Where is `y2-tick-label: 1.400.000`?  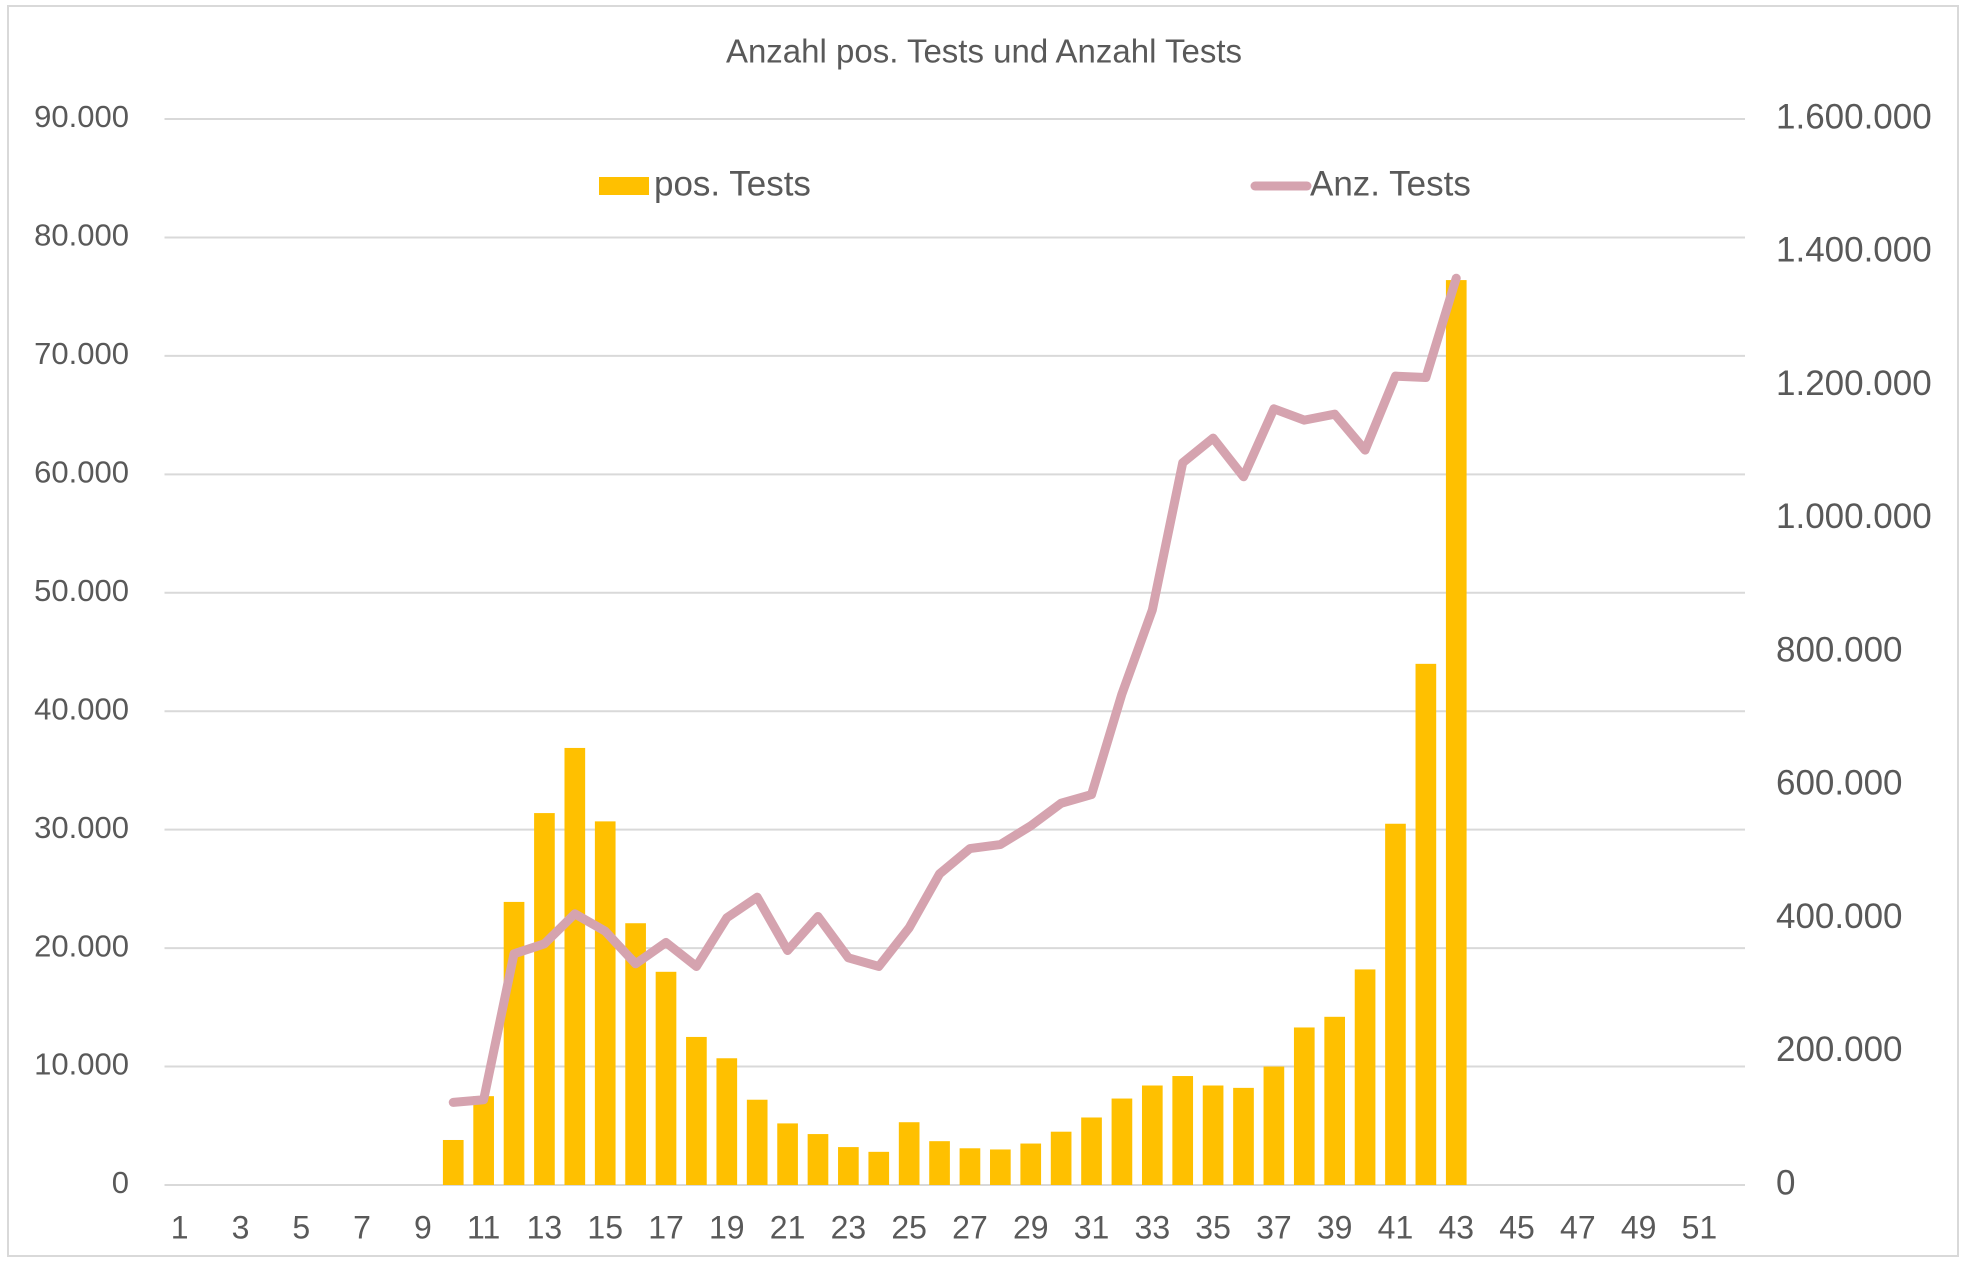 y2-tick-label: 1.400.000 is located at coordinates (1854, 250).